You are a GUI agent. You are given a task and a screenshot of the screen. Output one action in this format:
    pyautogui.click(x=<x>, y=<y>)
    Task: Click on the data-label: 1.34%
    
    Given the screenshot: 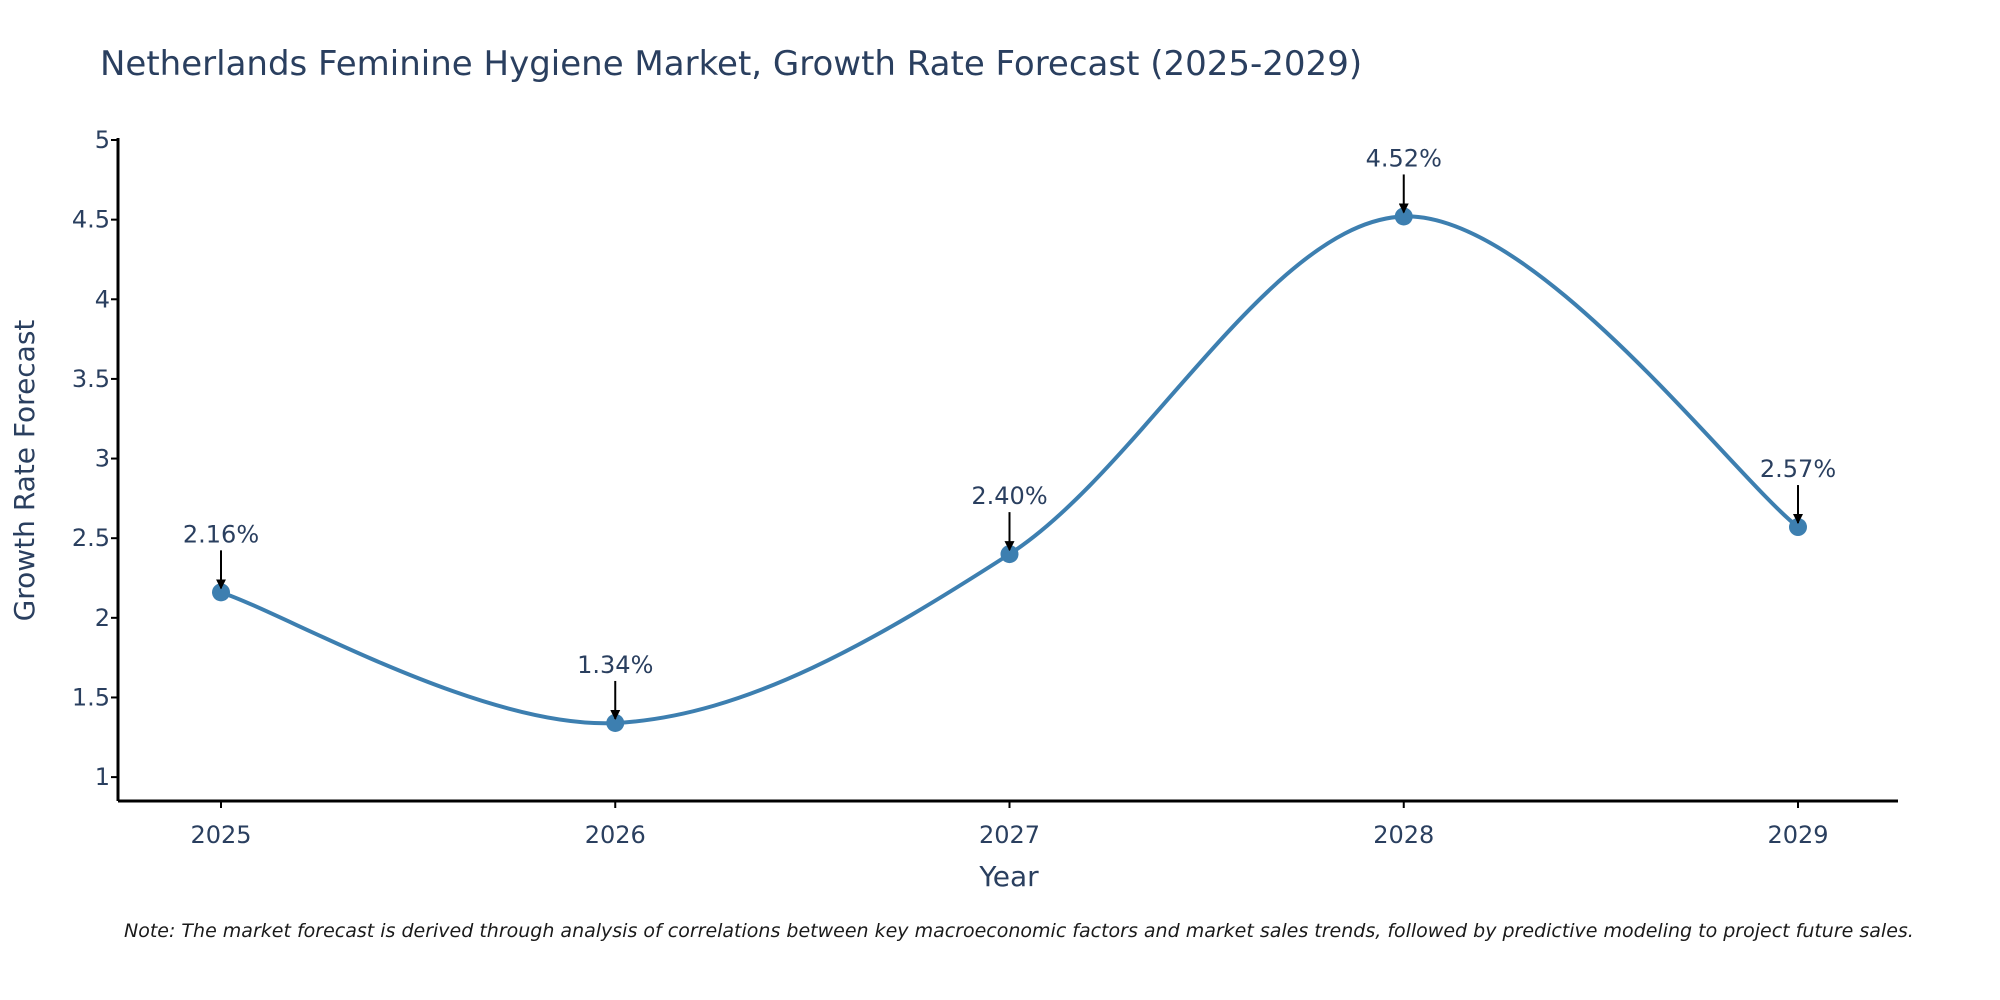 What is the action you would take?
    pyautogui.click(x=615, y=665)
    